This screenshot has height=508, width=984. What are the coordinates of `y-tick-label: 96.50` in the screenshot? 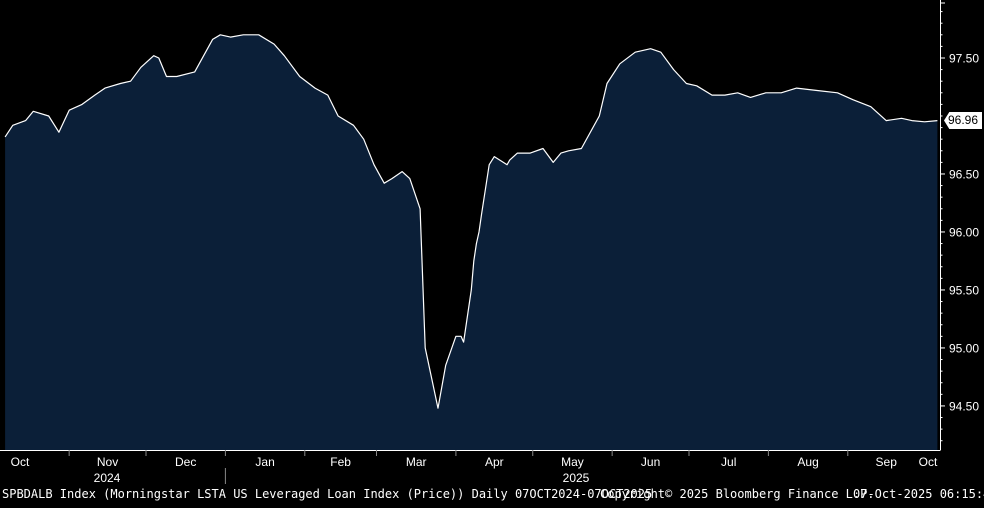 It's located at (964, 174).